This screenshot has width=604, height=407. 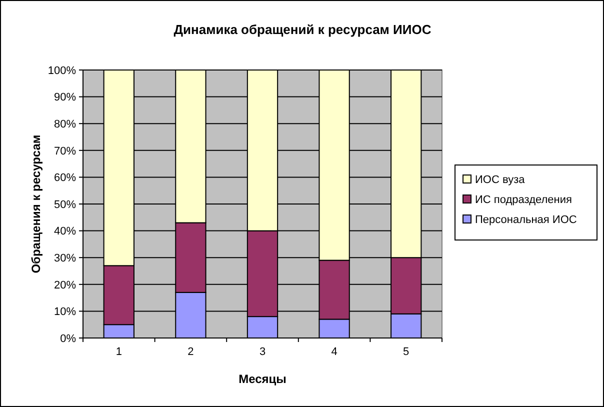 I want to click on x-tick-label: 2, so click(x=191, y=352).